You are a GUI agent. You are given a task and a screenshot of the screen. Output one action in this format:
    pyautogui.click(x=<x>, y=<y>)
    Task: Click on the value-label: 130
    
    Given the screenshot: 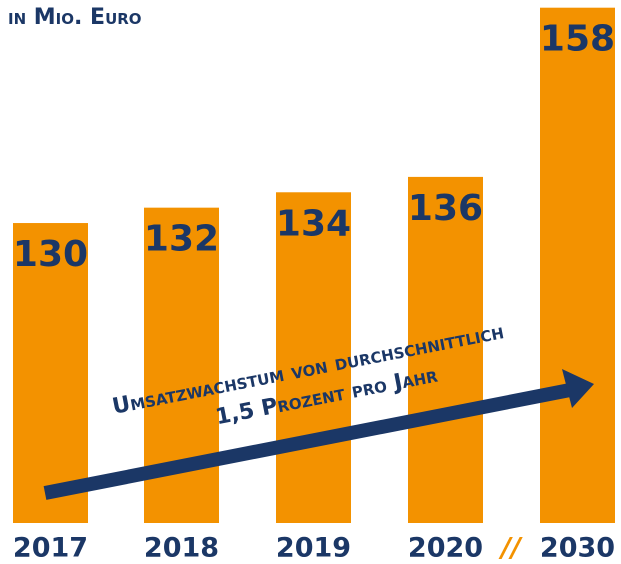 What is the action you would take?
    pyautogui.click(x=50, y=254)
    